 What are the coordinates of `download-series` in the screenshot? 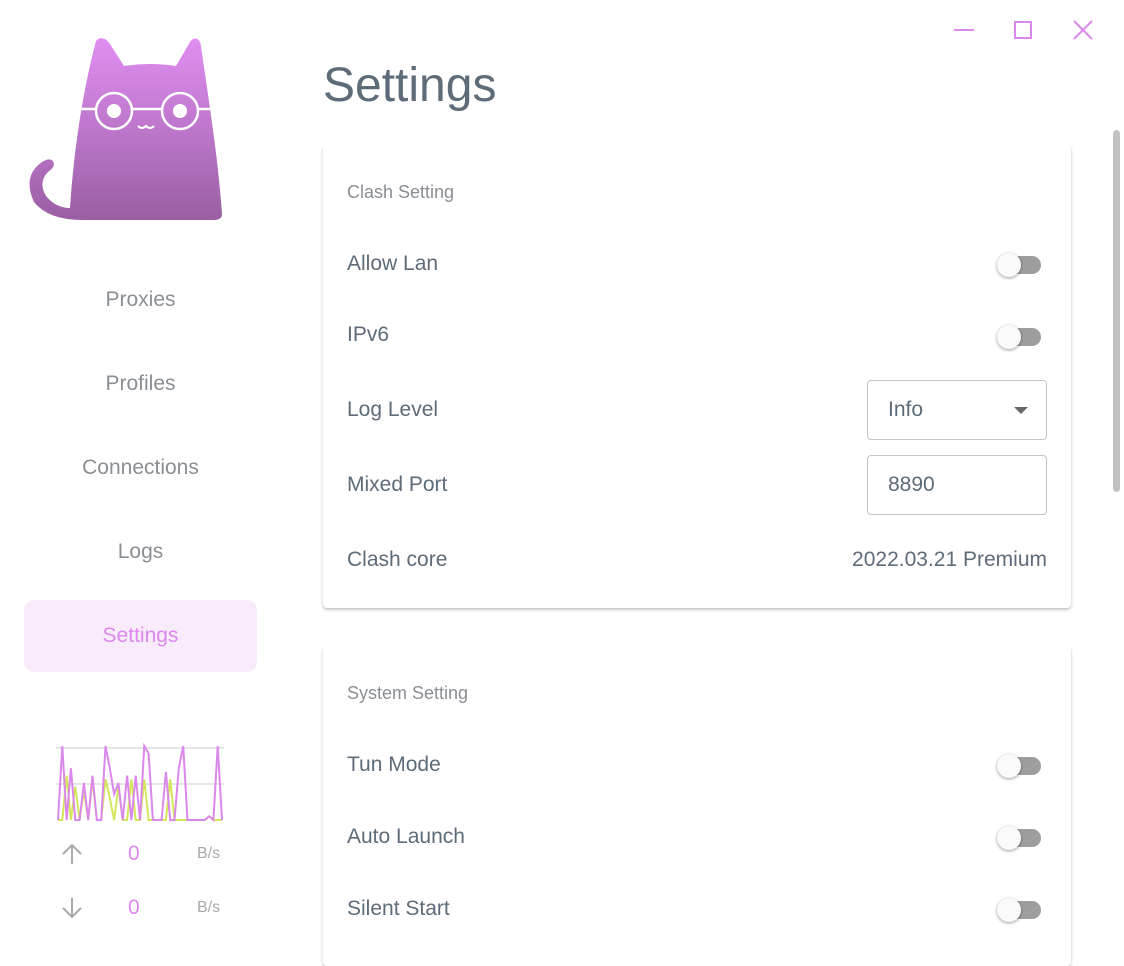 It's located at (140, 782).